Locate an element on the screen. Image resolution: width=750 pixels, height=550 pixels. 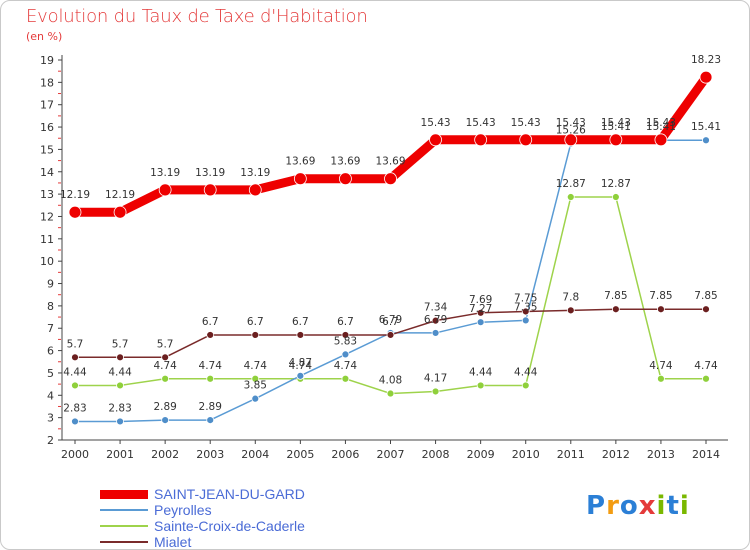
legend-label-mialet: Mialet is located at coordinates (173, 542).